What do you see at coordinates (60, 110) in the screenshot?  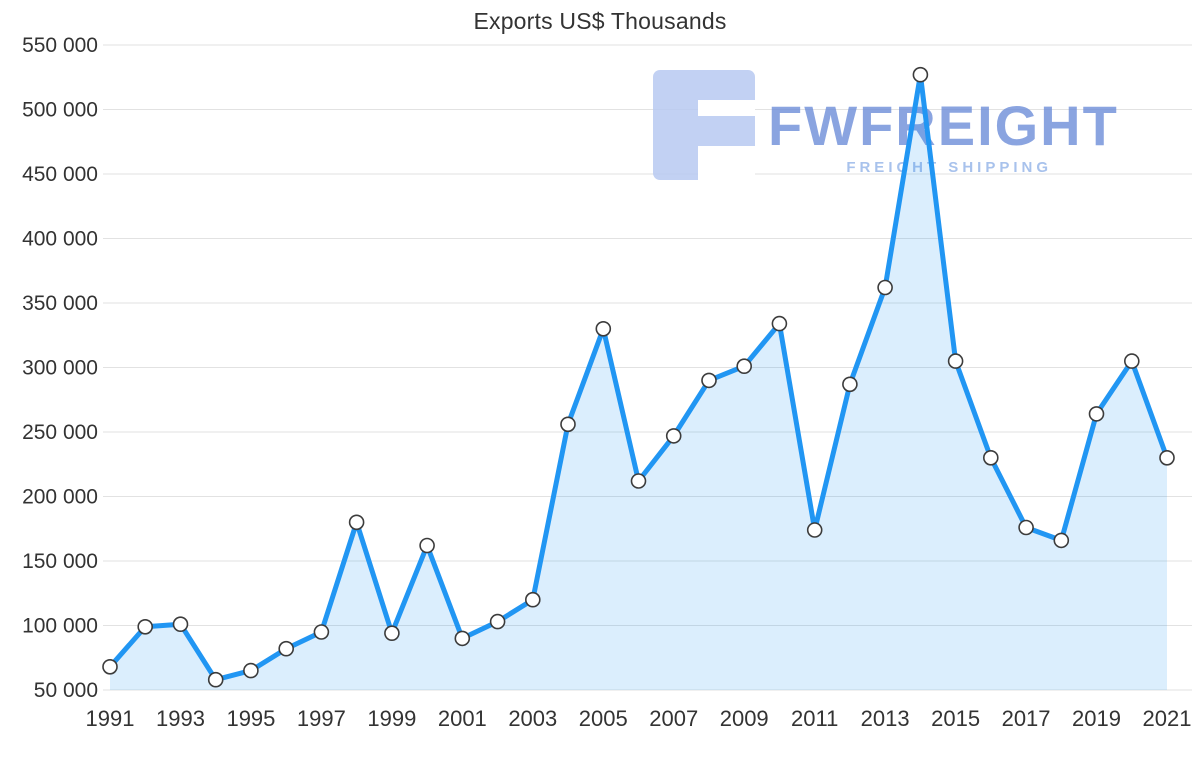 I see `y-tick-label: 500 000` at bounding box center [60, 110].